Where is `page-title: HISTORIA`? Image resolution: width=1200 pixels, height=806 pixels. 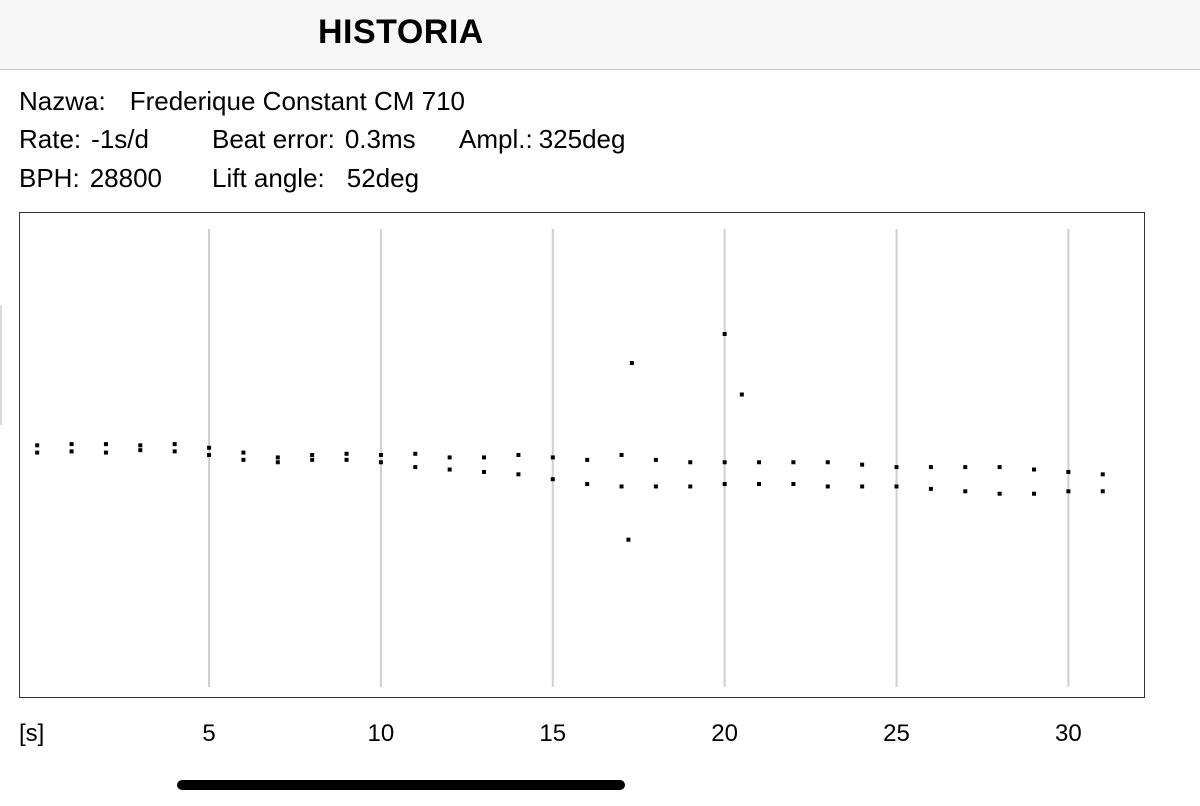
page-title: HISTORIA is located at coordinates (401, 32).